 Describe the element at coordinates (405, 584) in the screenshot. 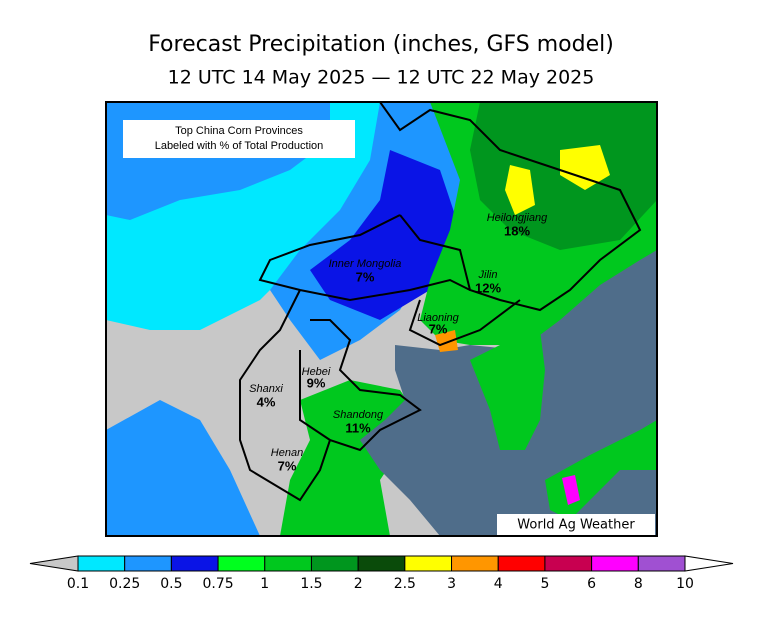

I see `colorbar-label: 2.5` at that location.